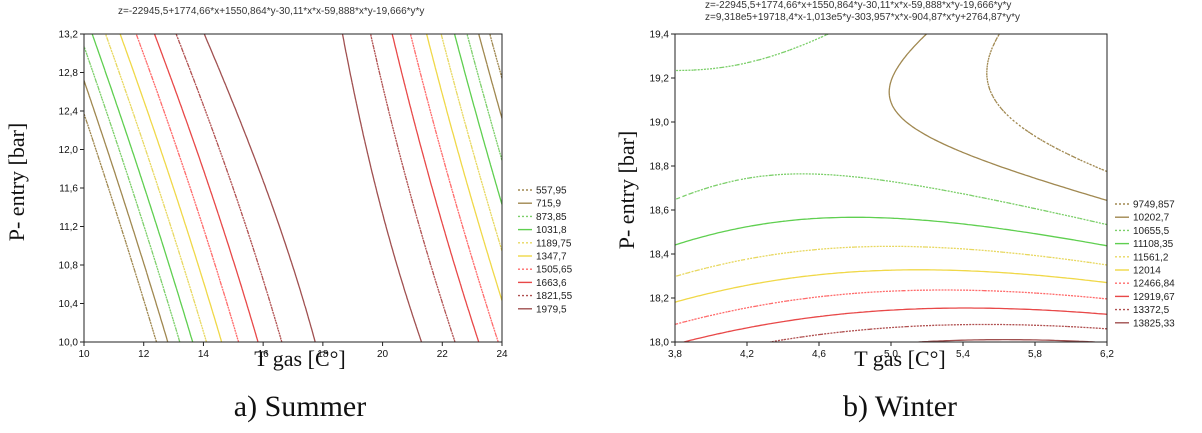 This screenshot has width=1202, height=433. Describe the element at coordinates (69, 304) in the screenshot. I see `y-tick-label: 10,4` at that location.